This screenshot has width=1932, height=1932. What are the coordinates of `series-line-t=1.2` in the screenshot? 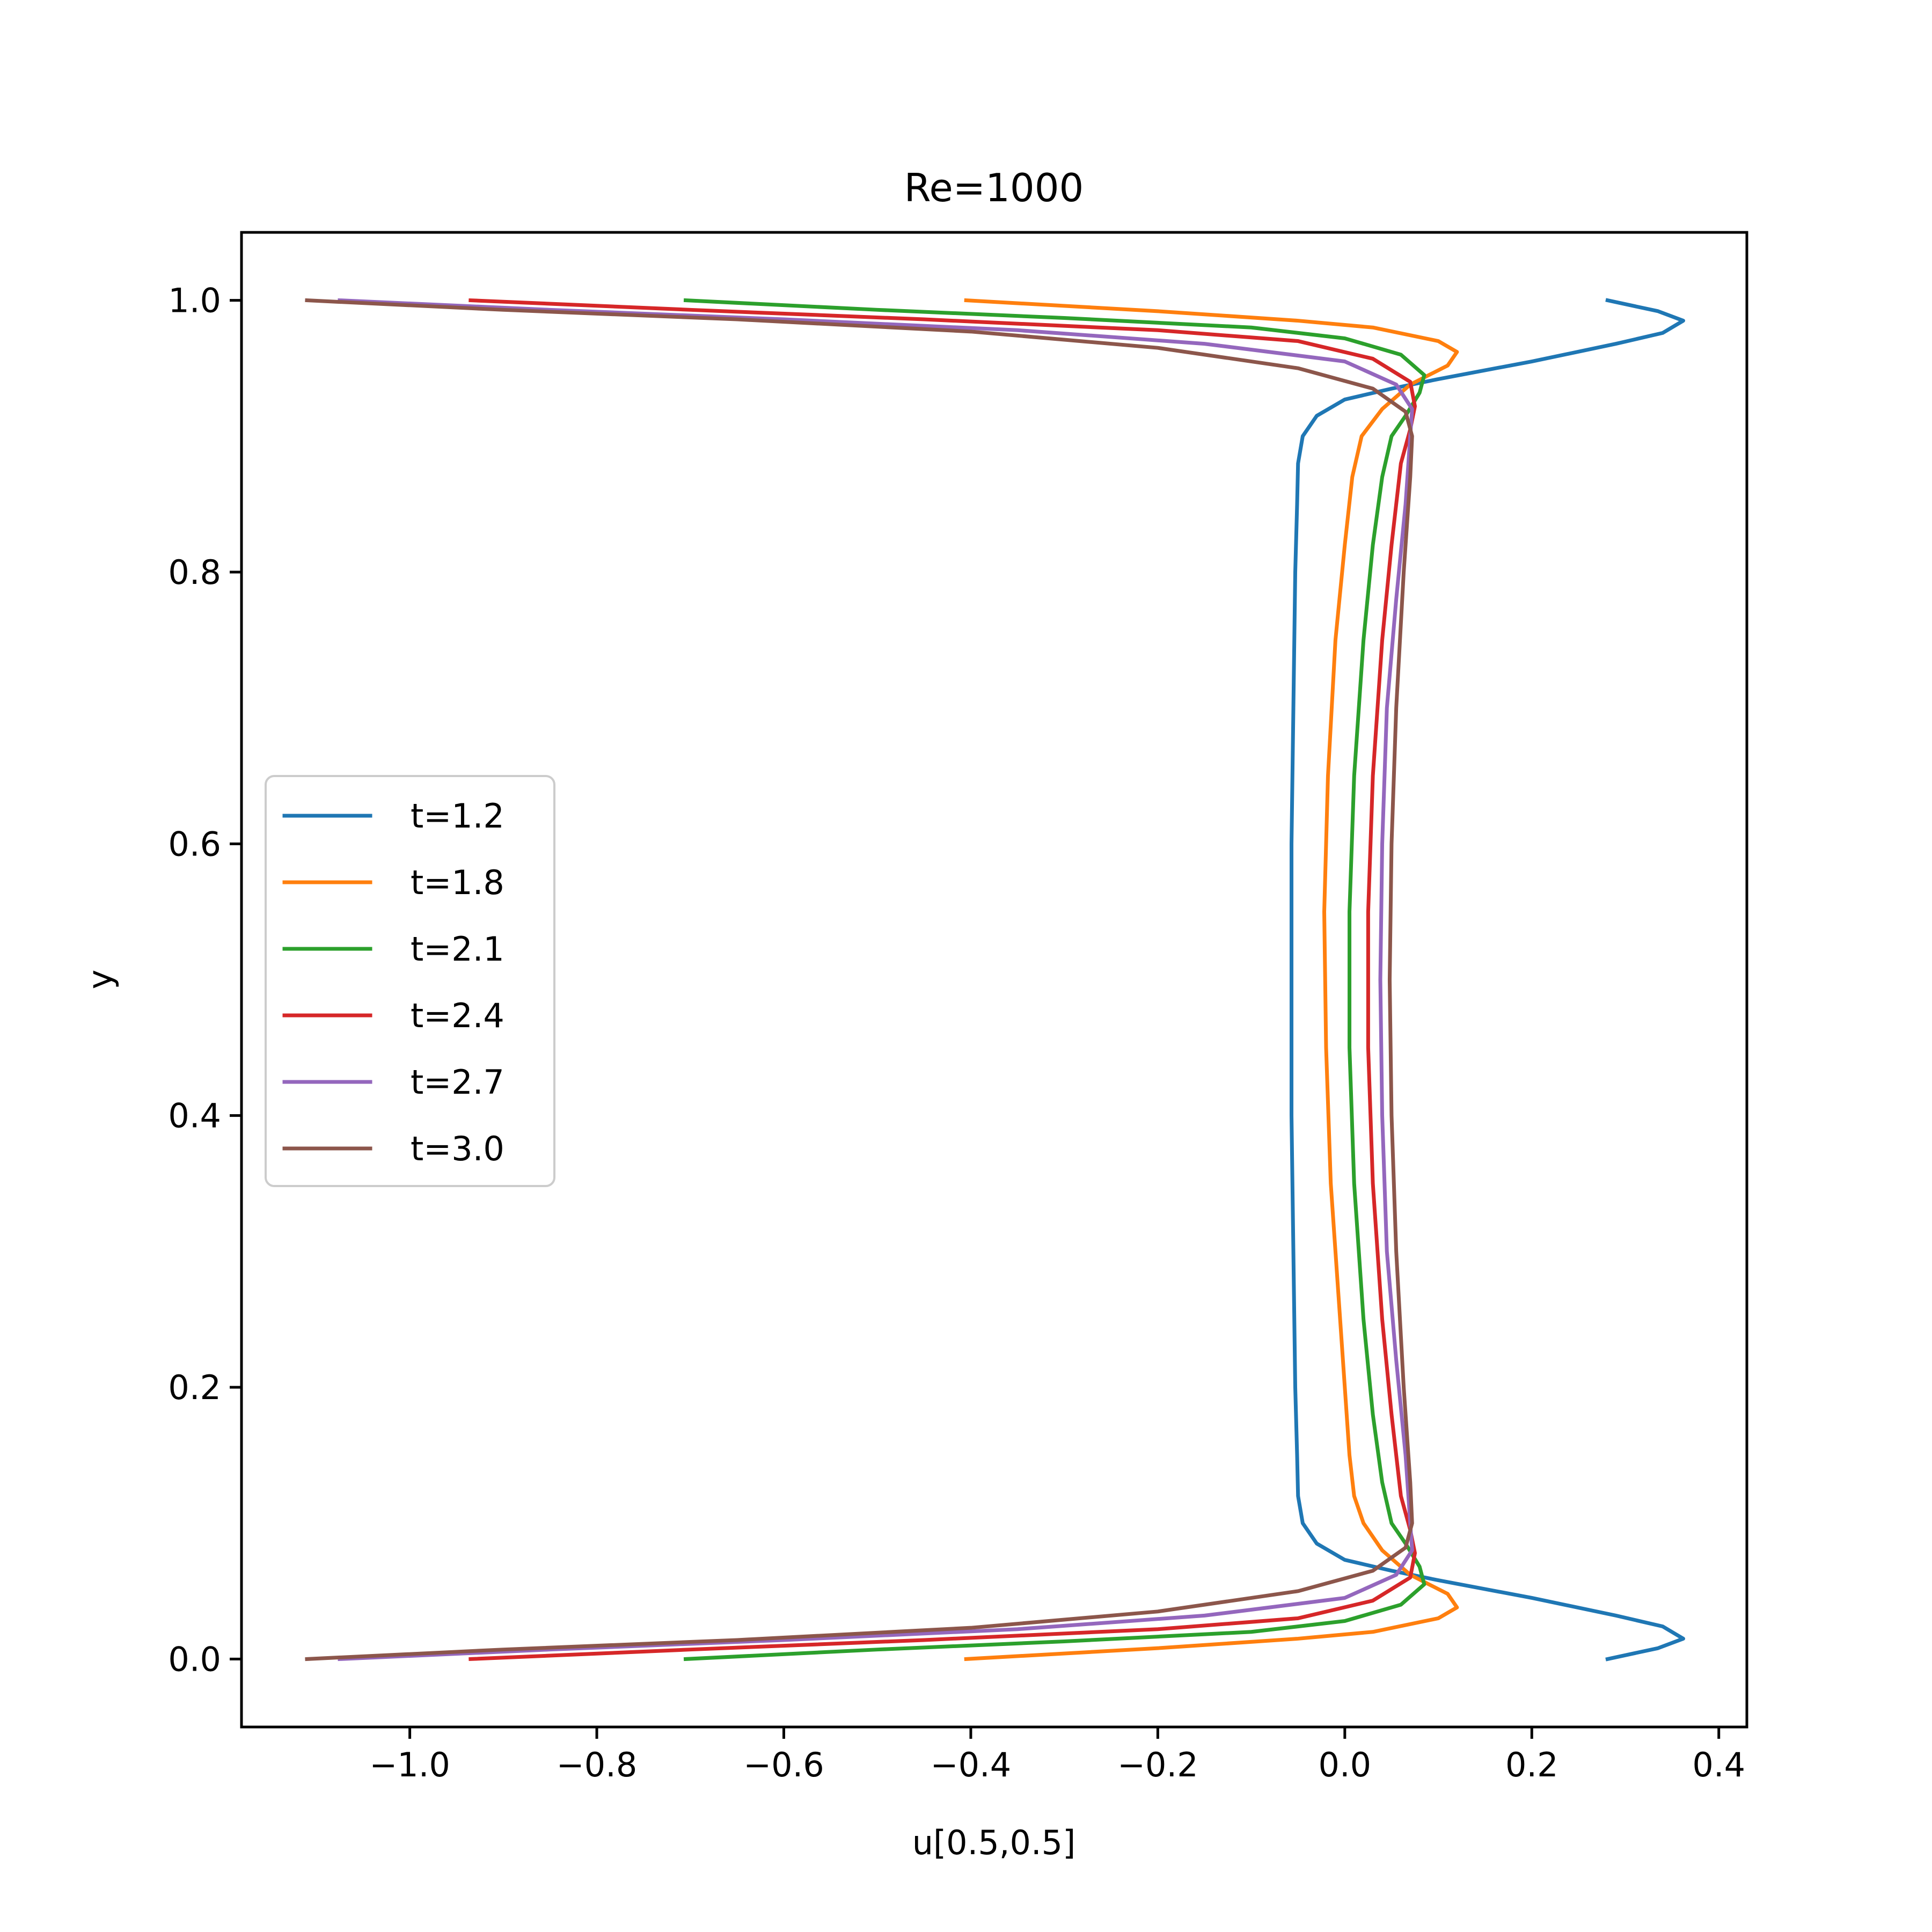 It's located at (1488, 980).